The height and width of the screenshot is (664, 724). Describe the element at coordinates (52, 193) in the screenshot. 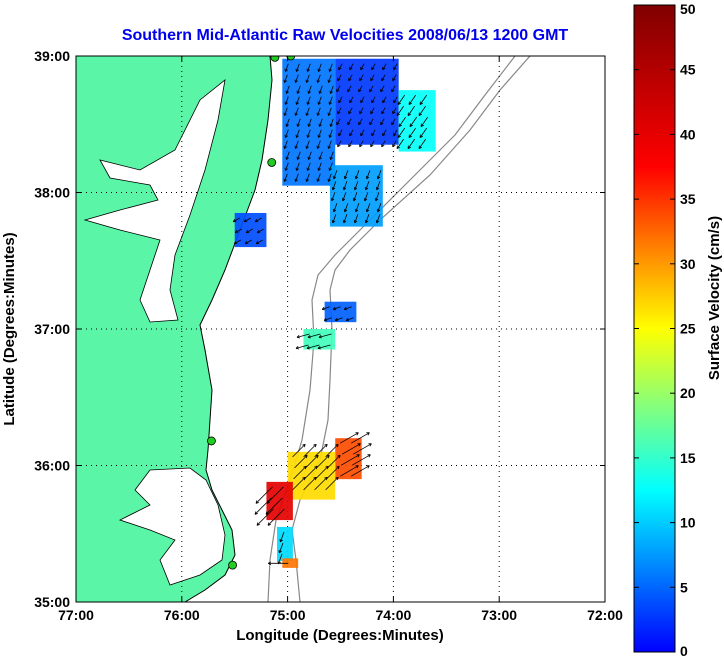

I see `y-tick-label: 38:00` at that location.